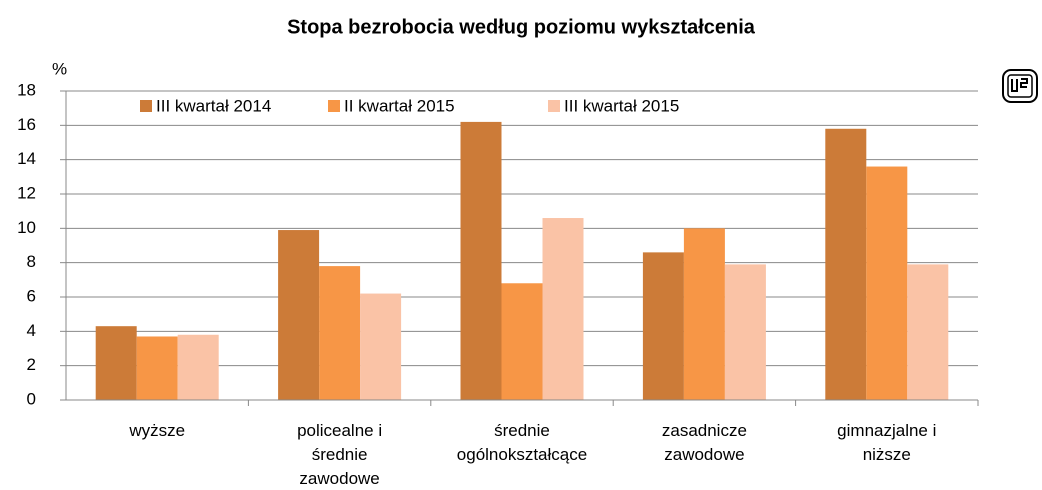 This screenshot has height=490, width=1042. What do you see at coordinates (339, 430) in the screenshot?
I see `x-tick-label-line: policealne i` at bounding box center [339, 430].